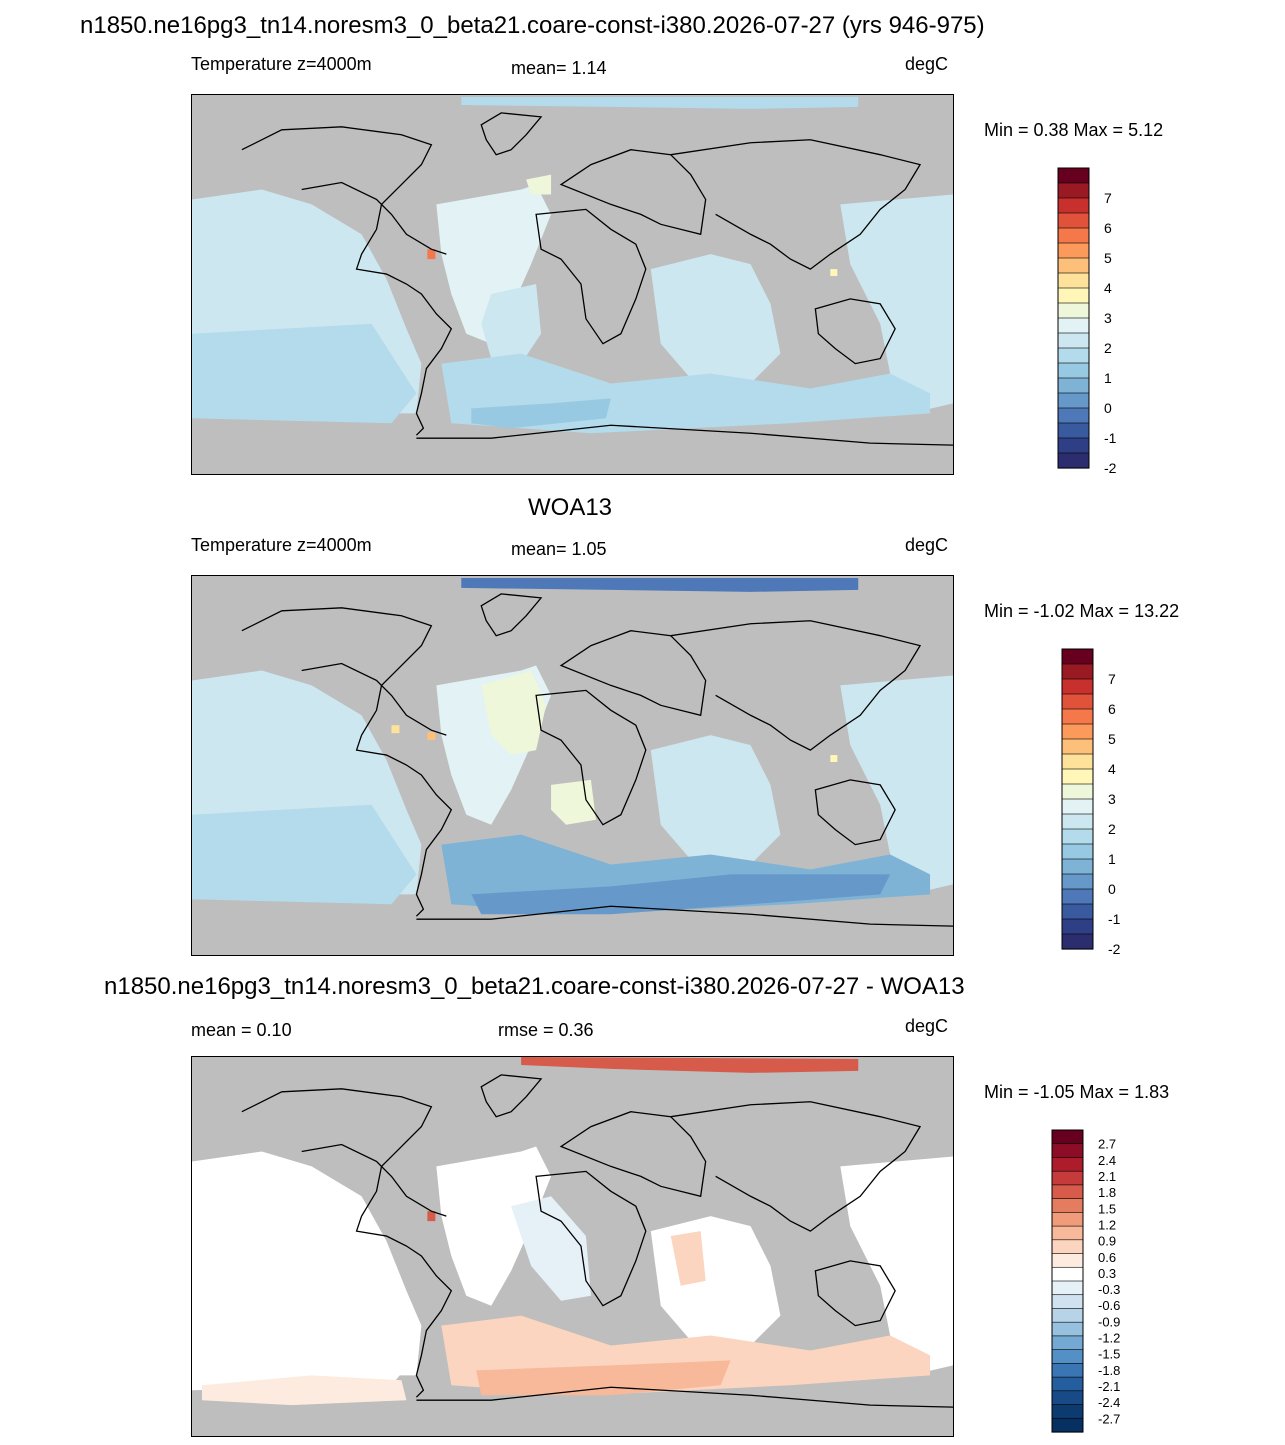 The width and height of the screenshot is (1285, 1445). Describe the element at coordinates (559, 549) in the screenshot. I see `panel-2-mean-label: mean= 1.05` at that location.